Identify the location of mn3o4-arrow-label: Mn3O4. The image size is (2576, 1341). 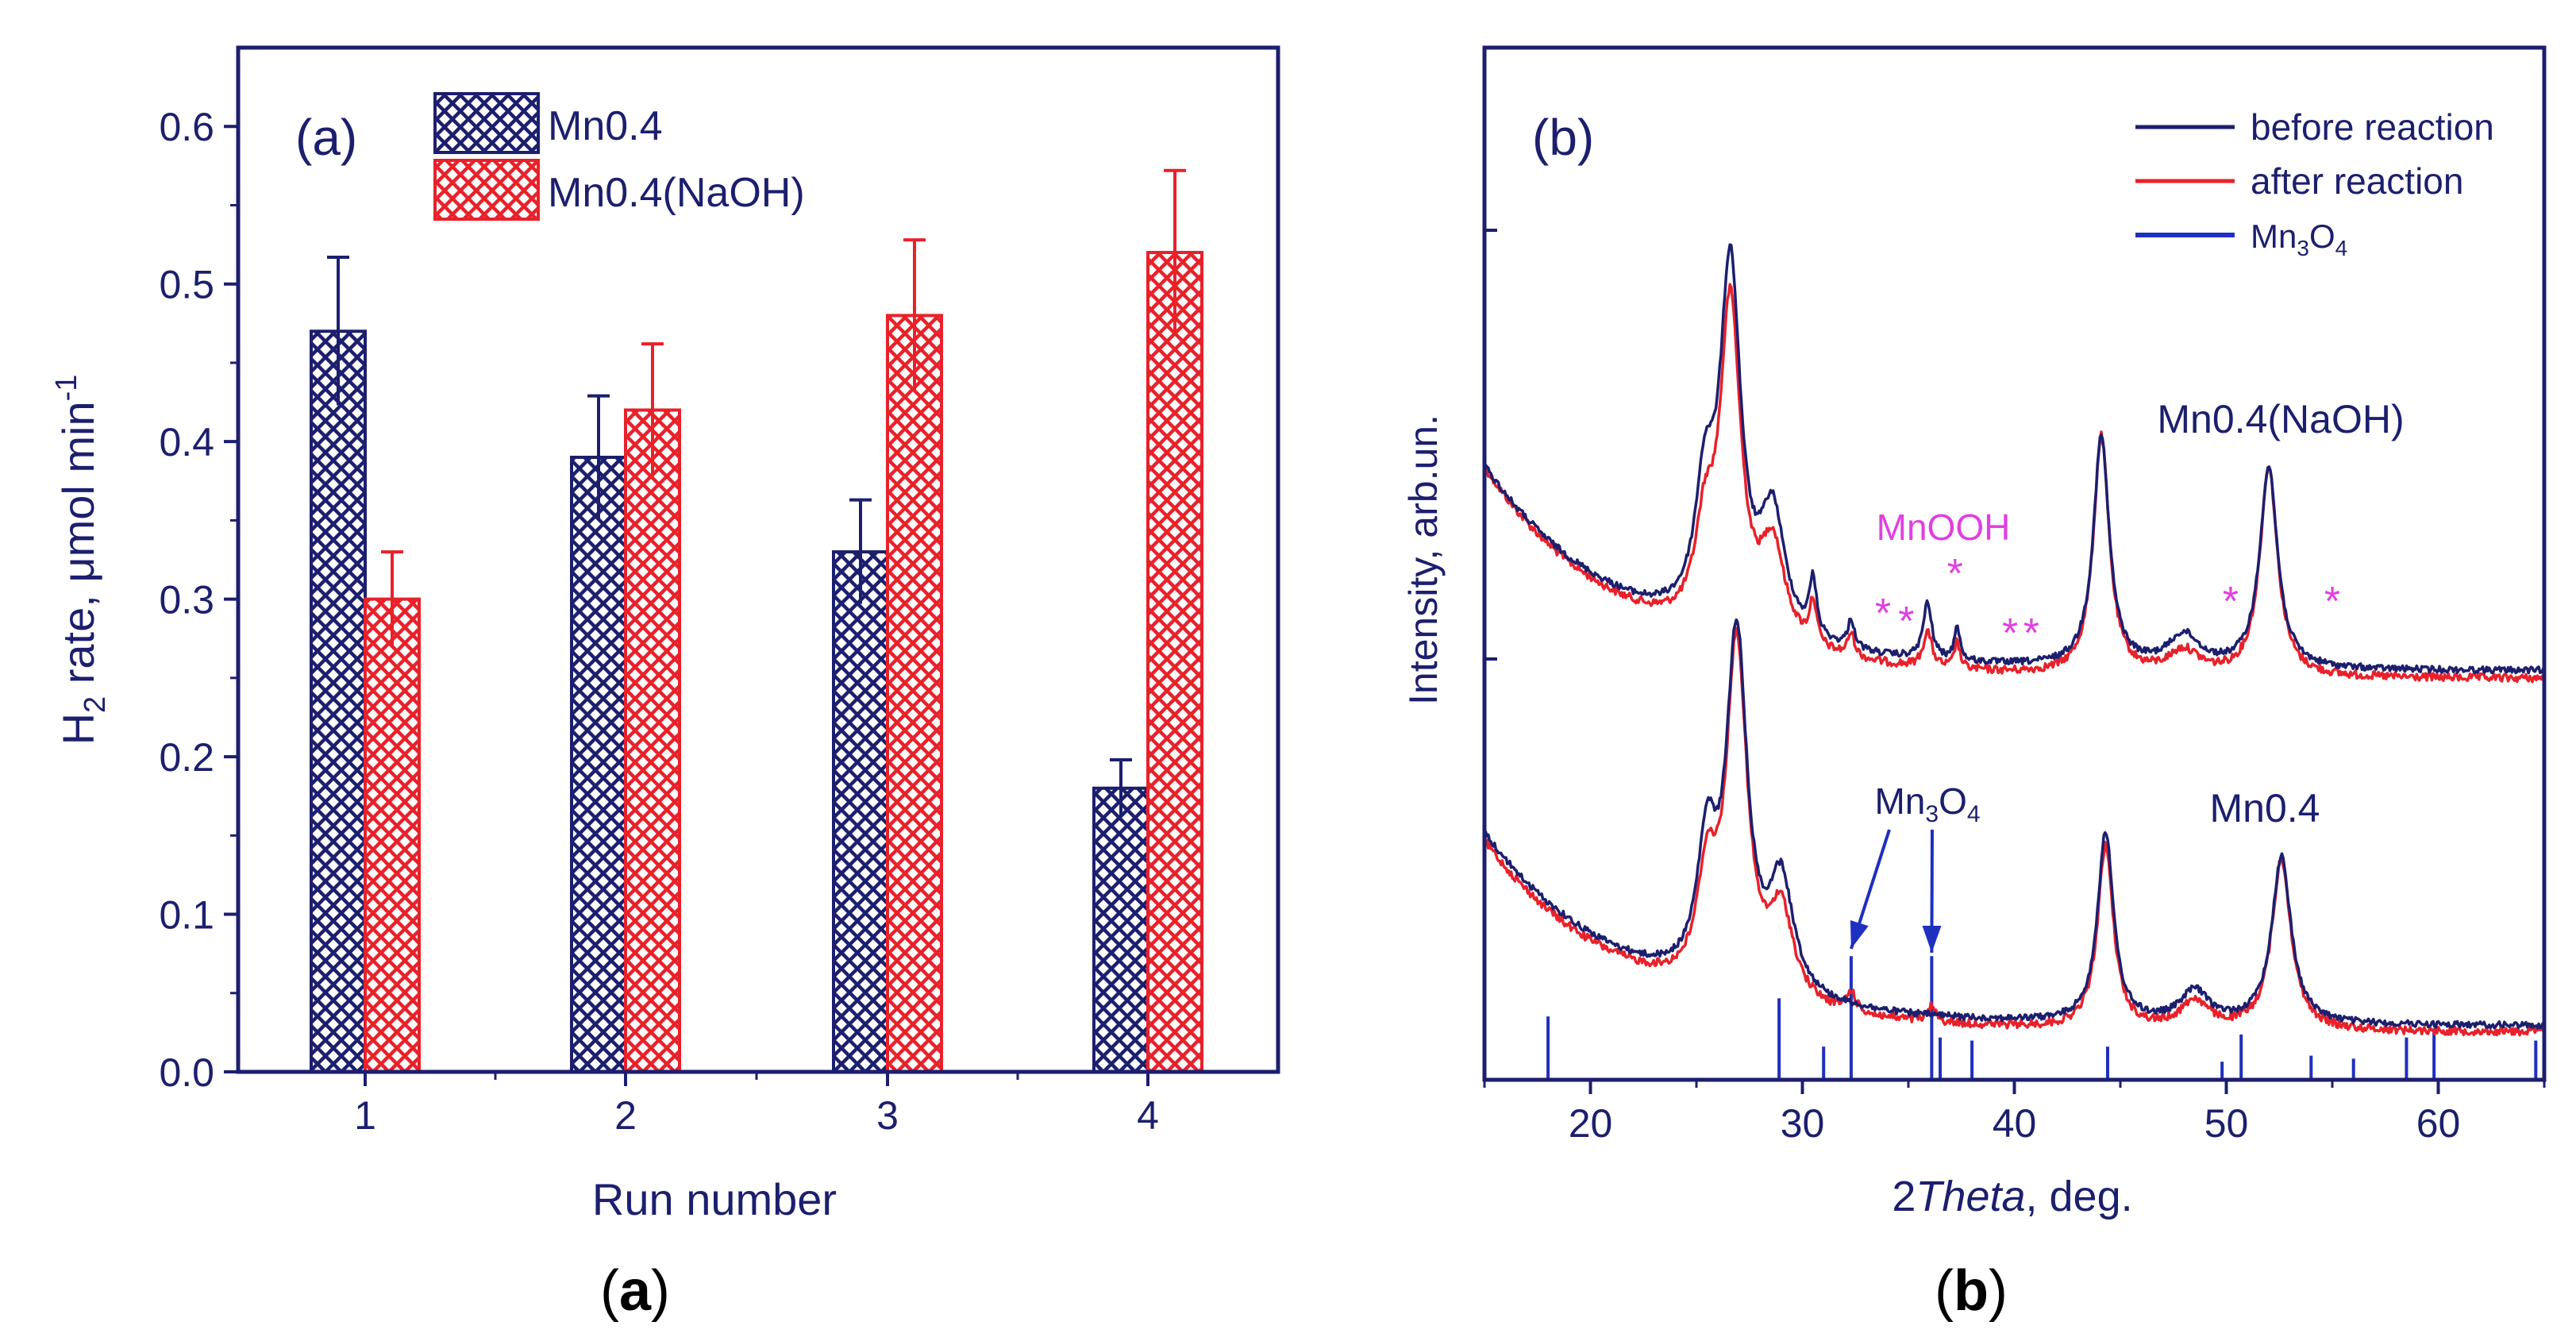
(1927, 803).